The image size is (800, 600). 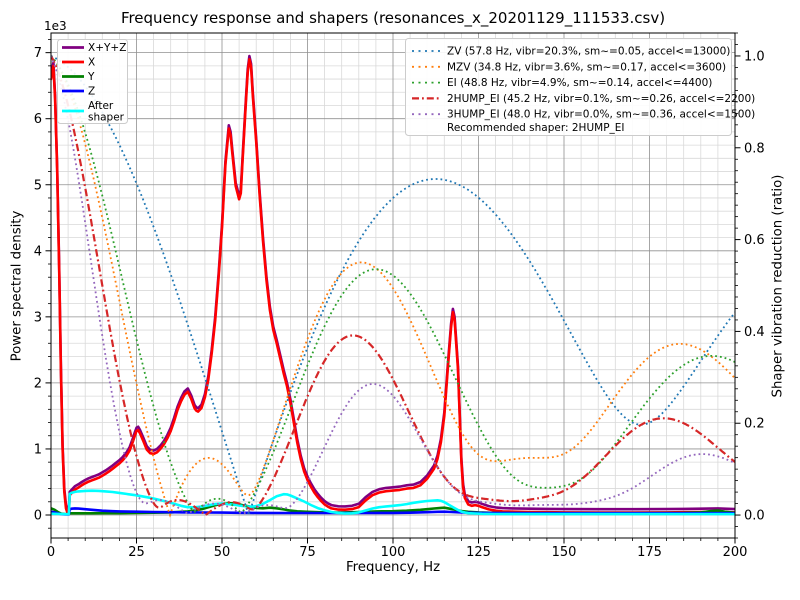 I want to click on left-y-tick-label: 0, so click(x=38, y=516).